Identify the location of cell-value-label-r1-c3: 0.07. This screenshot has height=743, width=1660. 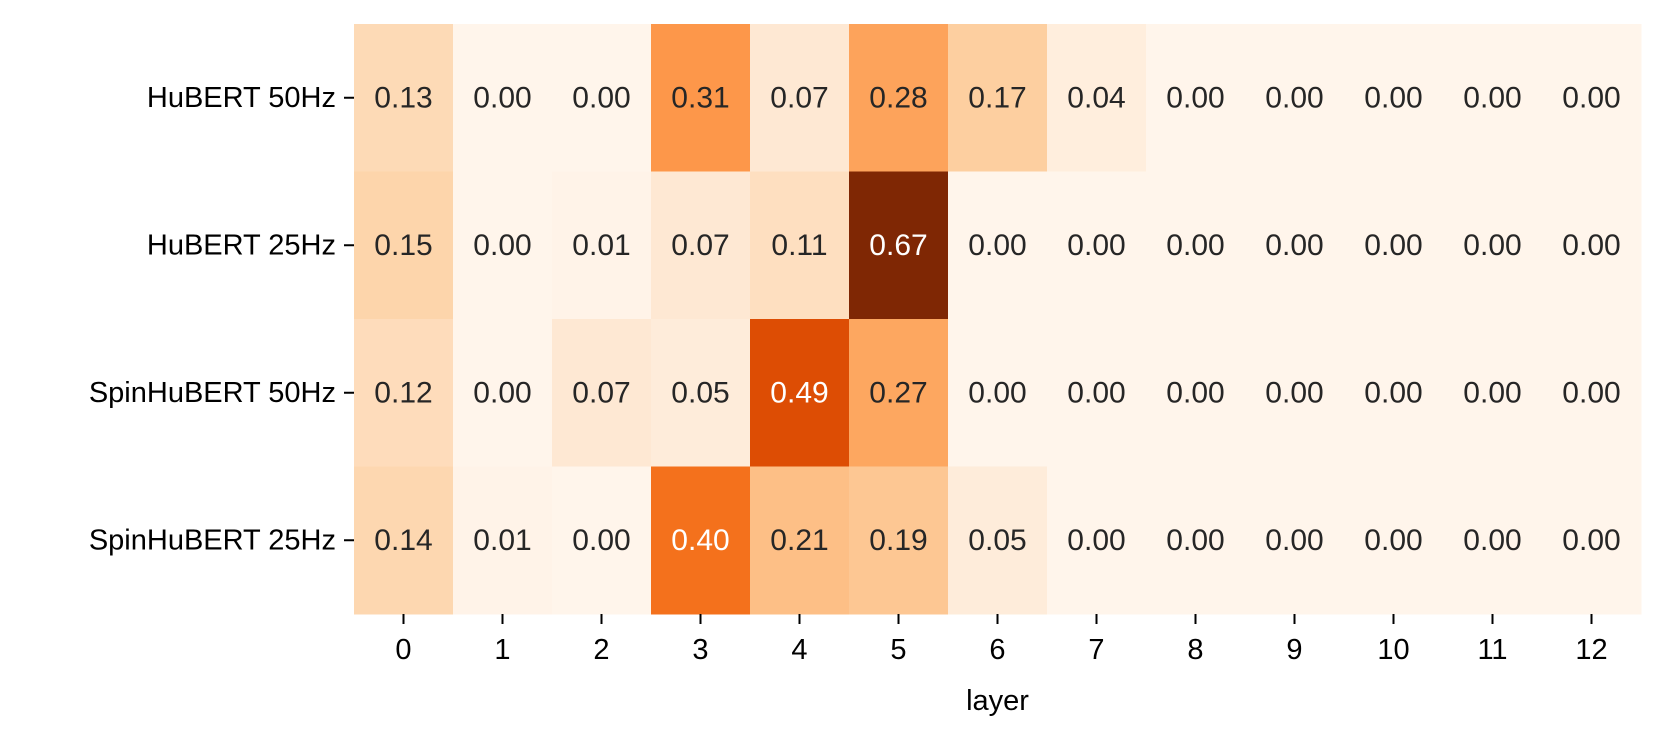
(700, 245).